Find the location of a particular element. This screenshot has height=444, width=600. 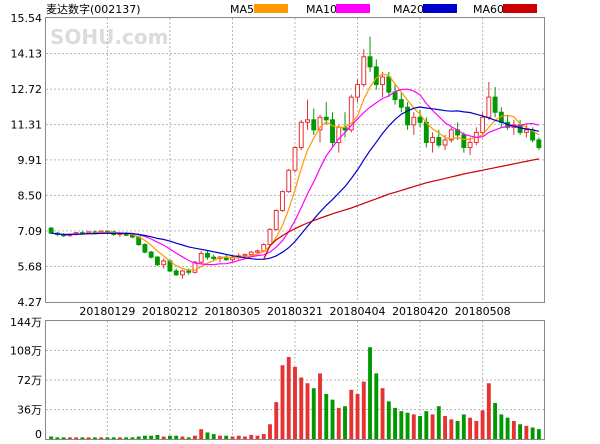

legend: MA5 MA10 MA20 MA60 is located at coordinates (383, 9).